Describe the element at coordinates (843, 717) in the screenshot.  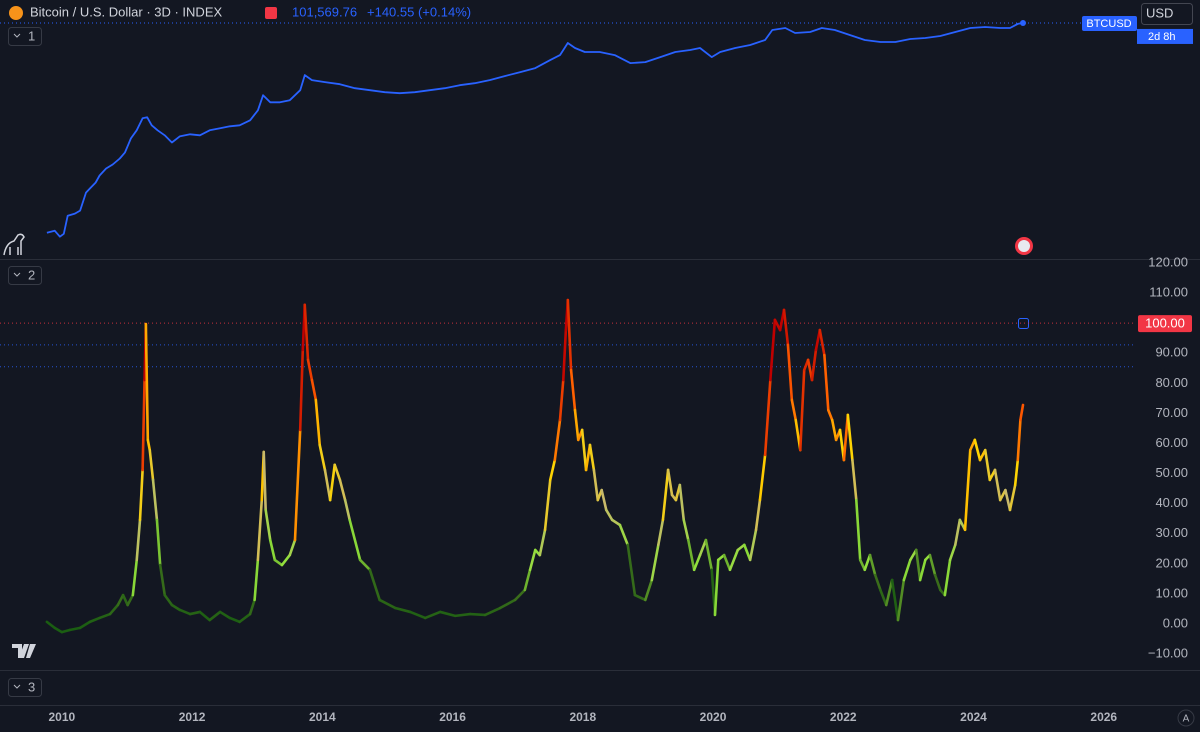
I see `x-tick-label: 2022` at that location.